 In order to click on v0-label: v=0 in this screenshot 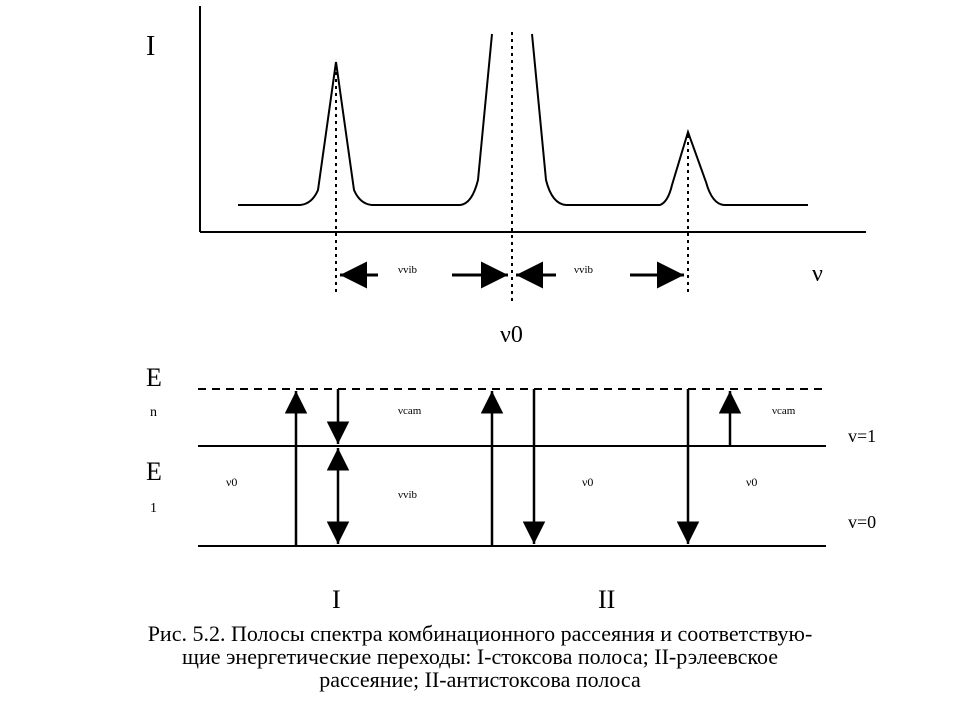, I will do `click(862, 522)`.